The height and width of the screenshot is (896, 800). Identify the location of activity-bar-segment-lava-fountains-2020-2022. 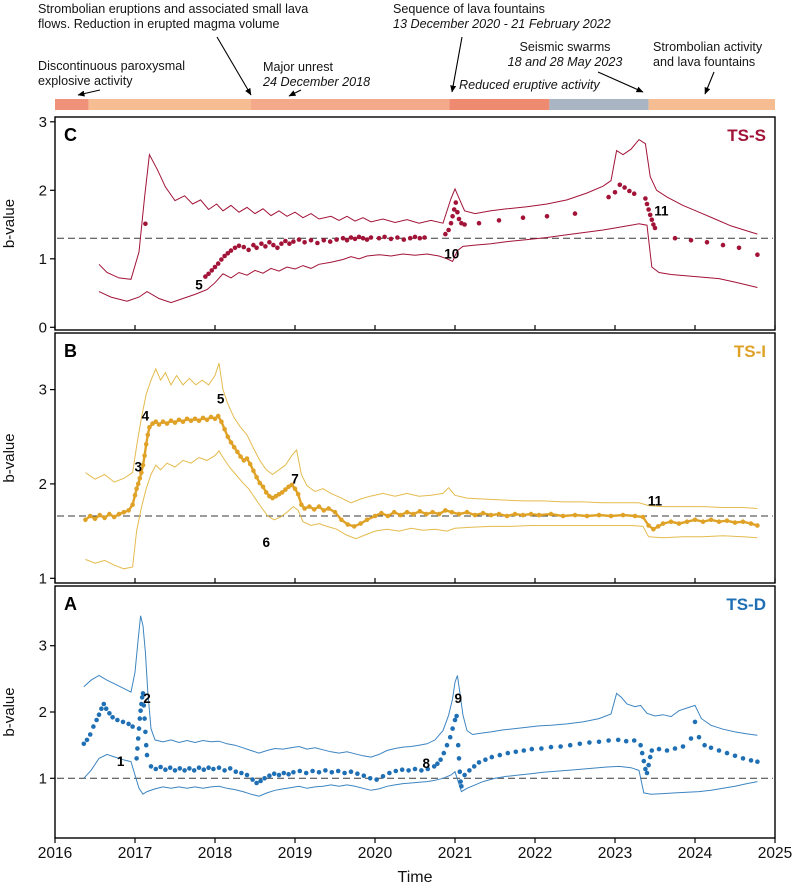
(499, 104).